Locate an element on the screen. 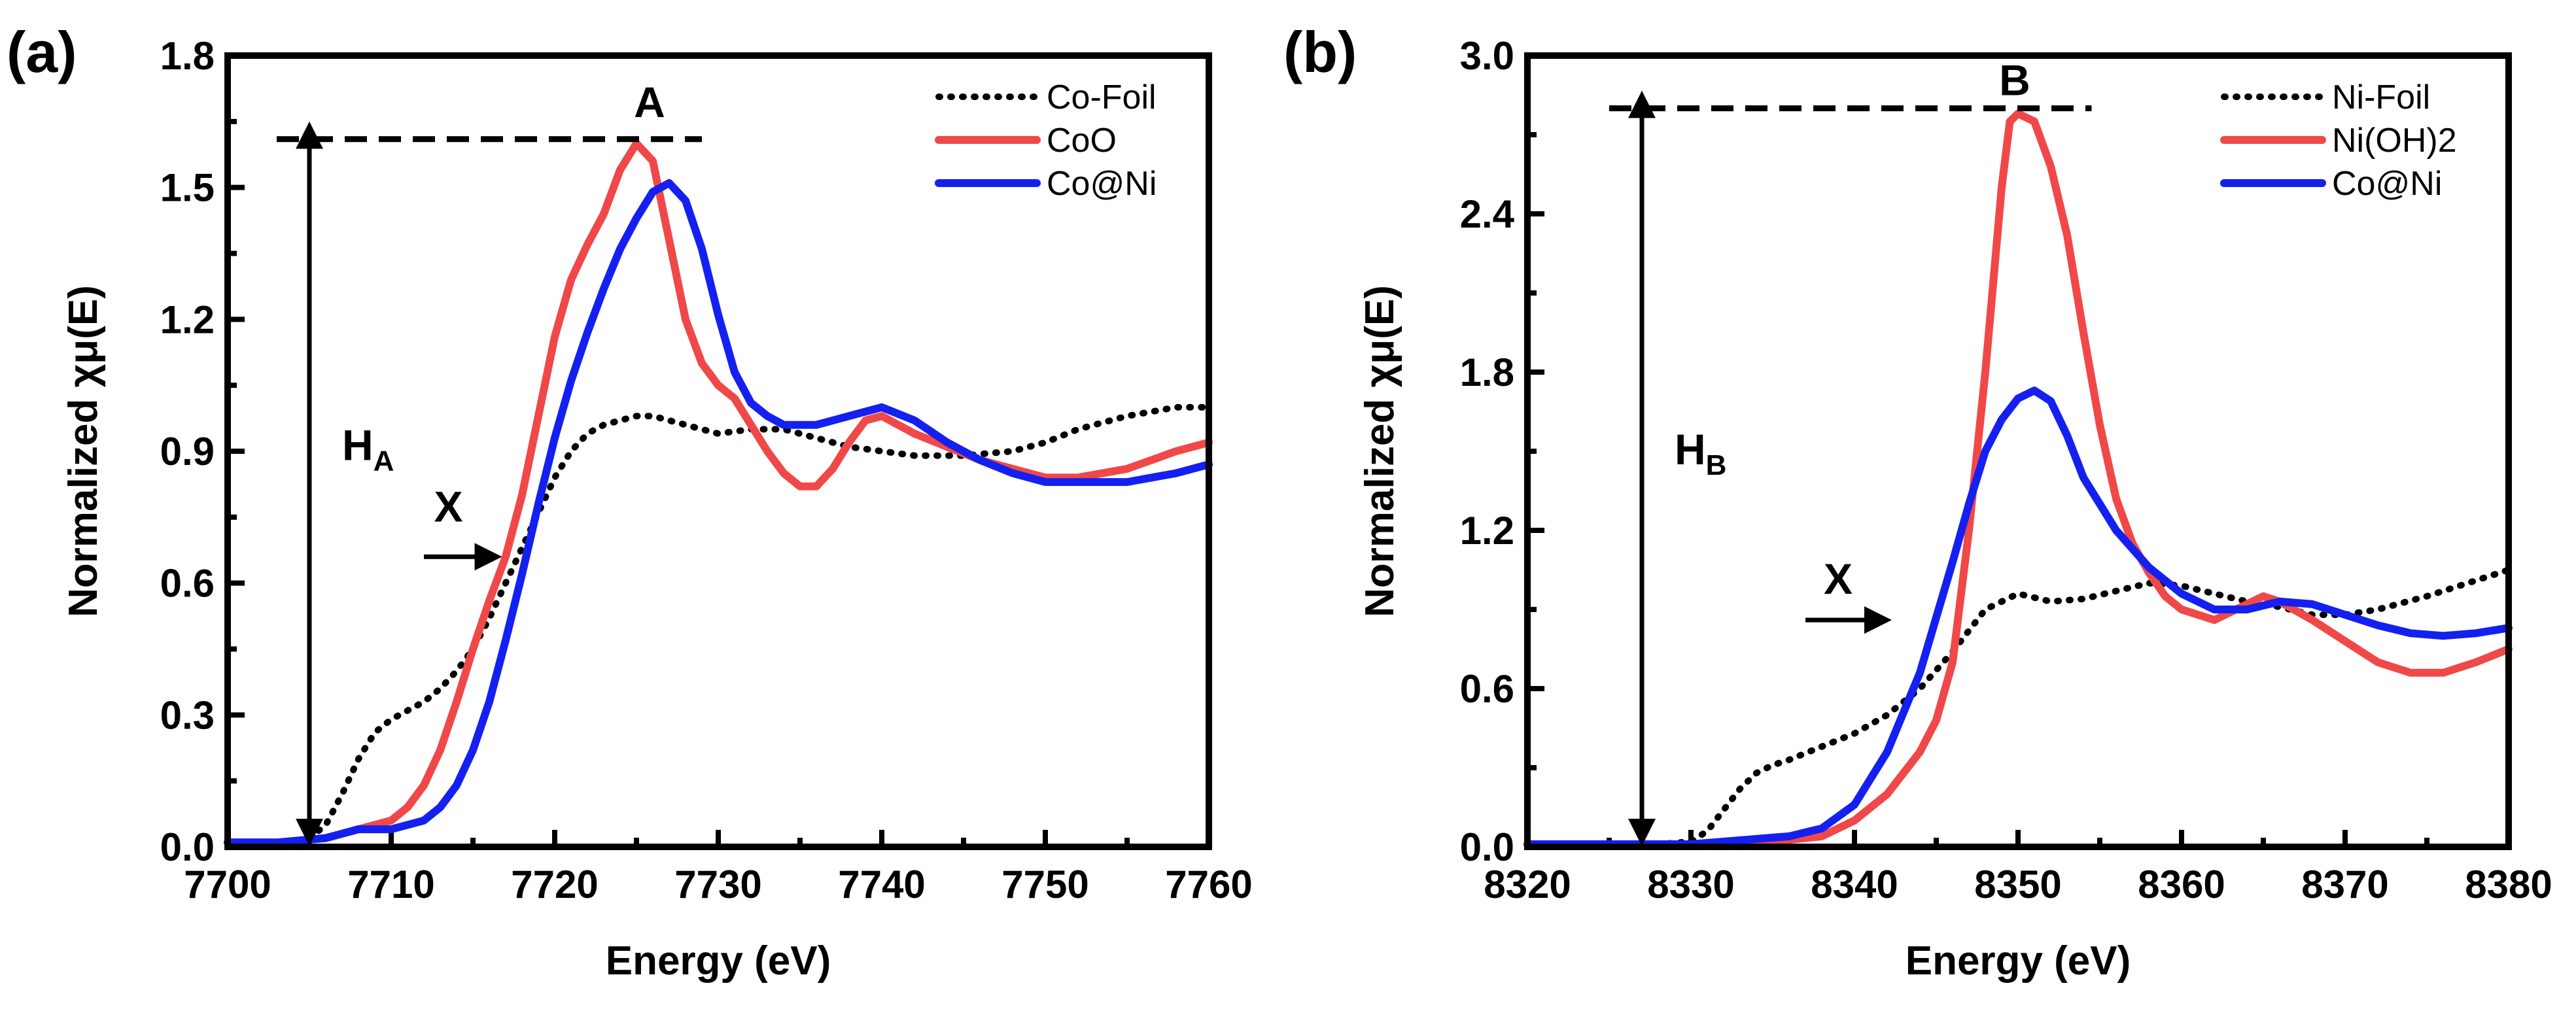 The height and width of the screenshot is (1011, 2576). x-tick-label: 8340 is located at coordinates (1854, 885).